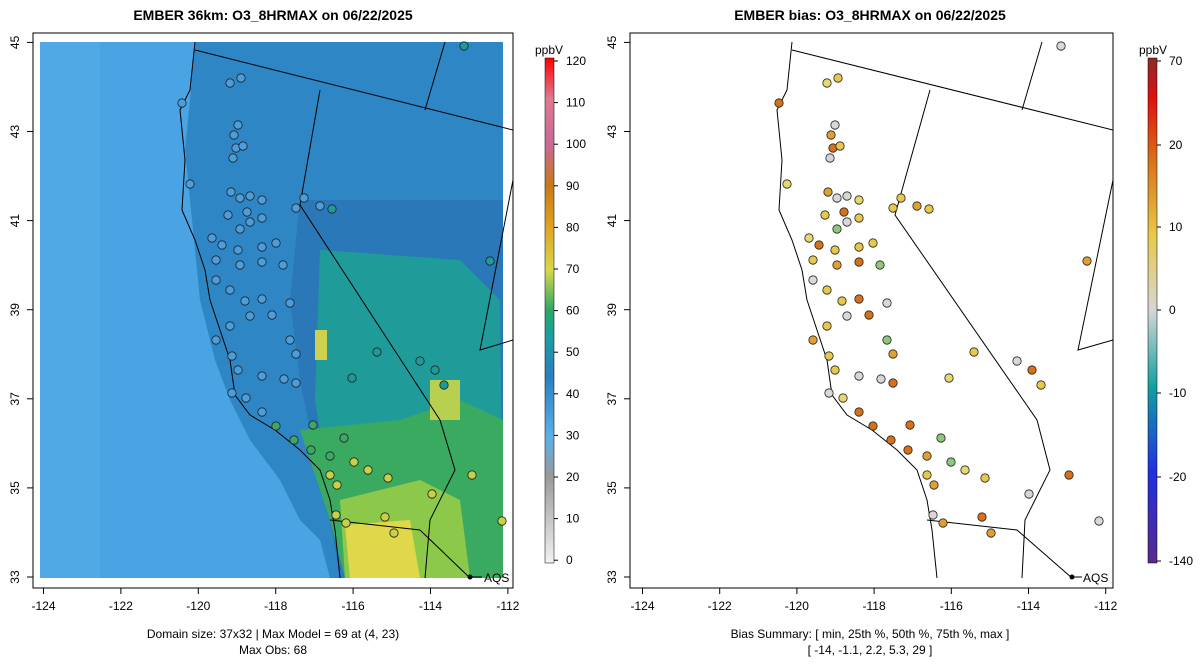 The image size is (1200, 672). I want to click on left-footer-2: Max Obs: 68, so click(273, 650).